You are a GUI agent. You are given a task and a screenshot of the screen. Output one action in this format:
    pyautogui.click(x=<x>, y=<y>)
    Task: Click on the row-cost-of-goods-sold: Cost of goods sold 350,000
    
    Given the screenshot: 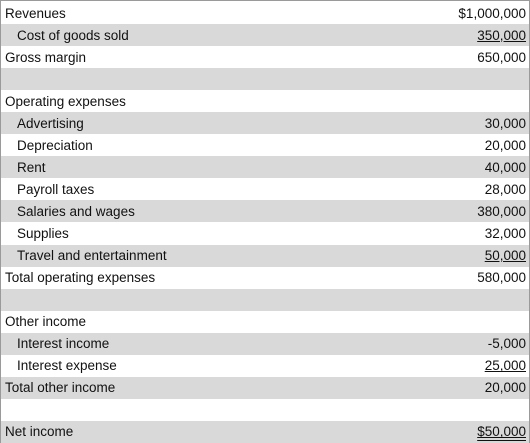 What is the action you would take?
    pyautogui.click(x=265, y=35)
    